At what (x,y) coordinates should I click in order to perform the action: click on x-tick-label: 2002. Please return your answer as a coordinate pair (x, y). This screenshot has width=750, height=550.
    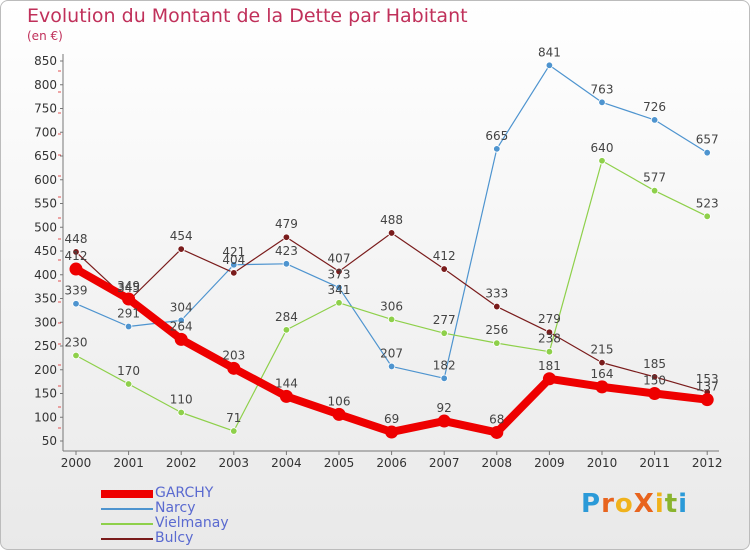
    Looking at the image, I should click on (181, 463).